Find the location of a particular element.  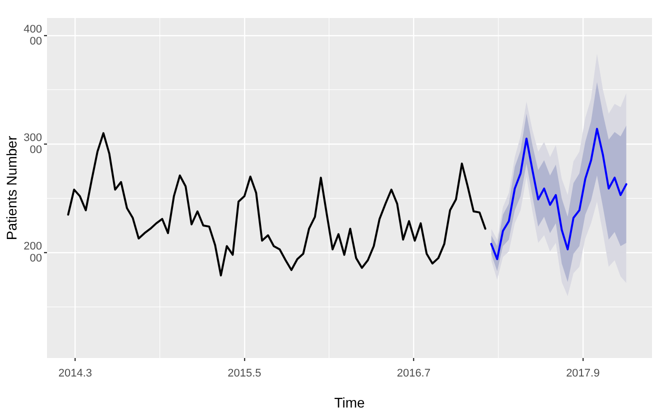

x-tick-label: 2015.5 is located at coordinates (245, 374).